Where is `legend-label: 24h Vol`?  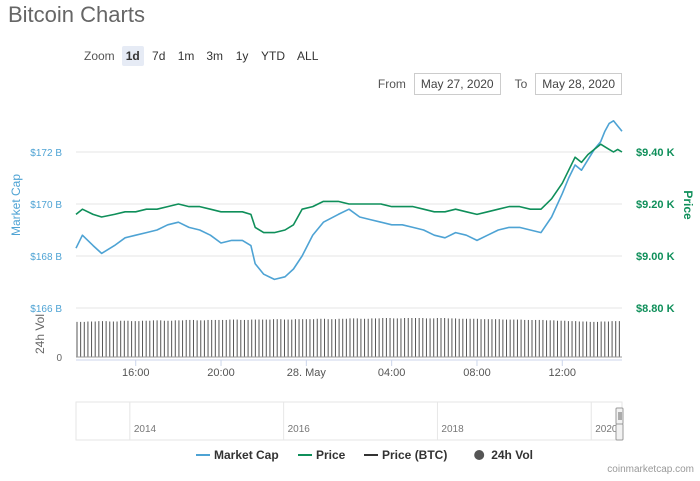 legend-label: 24h Vol is located at coordinates (512, 455).